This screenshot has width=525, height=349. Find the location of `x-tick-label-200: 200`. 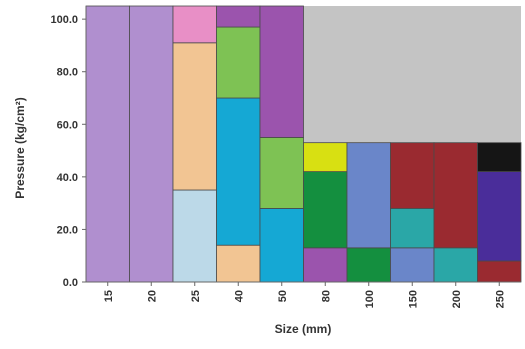

x-tick-label-200: 200 is located at coordinates (457, 299).